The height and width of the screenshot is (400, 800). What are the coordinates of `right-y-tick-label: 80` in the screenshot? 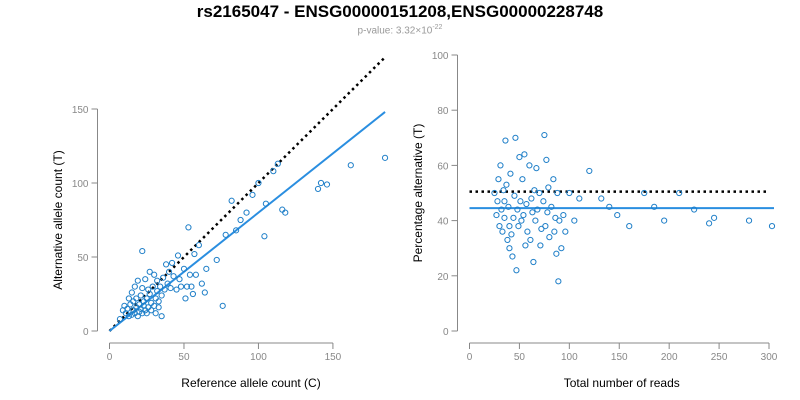 It's located at (443, 111).